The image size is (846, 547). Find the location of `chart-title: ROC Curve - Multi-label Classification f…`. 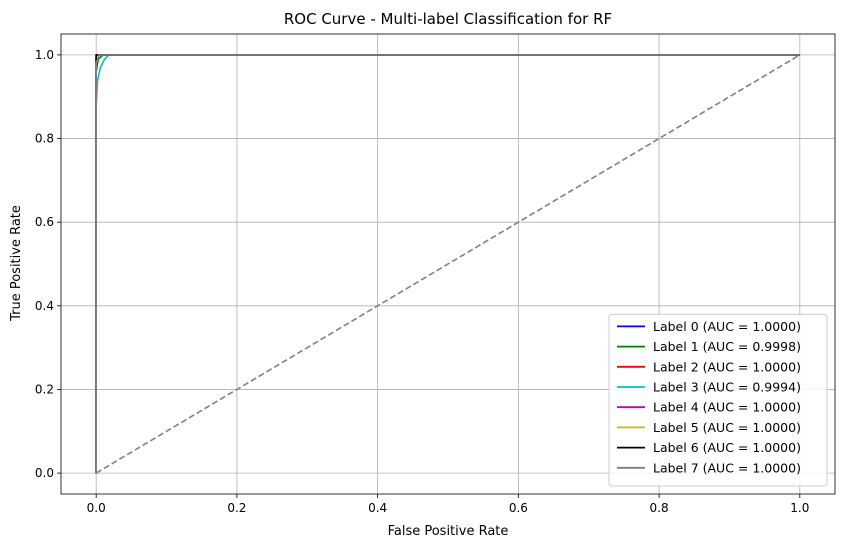

chart-title: ROC Curve - Multi-label Classification f… is located at coordinates (448, 19).